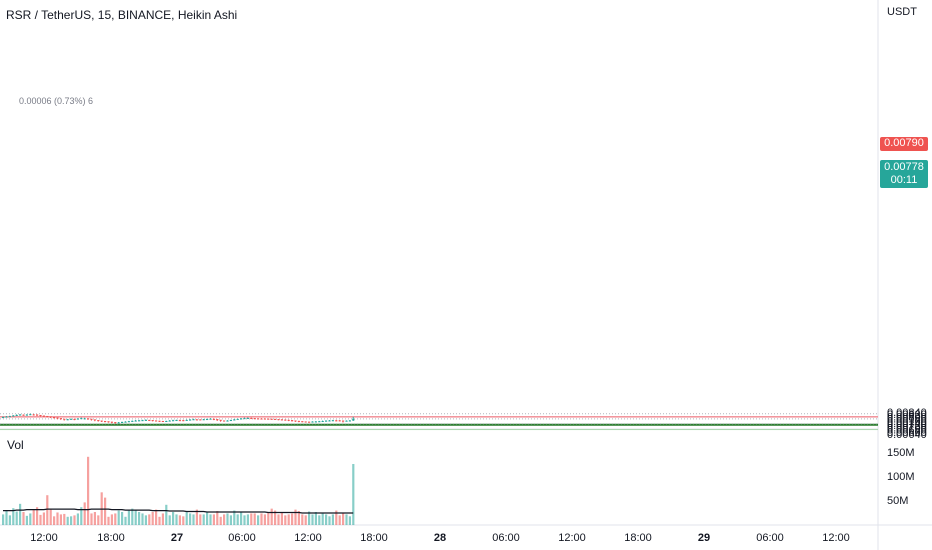  Describe the element at coordinates (902, 12) in the screenshot. I see `quote-currency-label: USDT` at that location.